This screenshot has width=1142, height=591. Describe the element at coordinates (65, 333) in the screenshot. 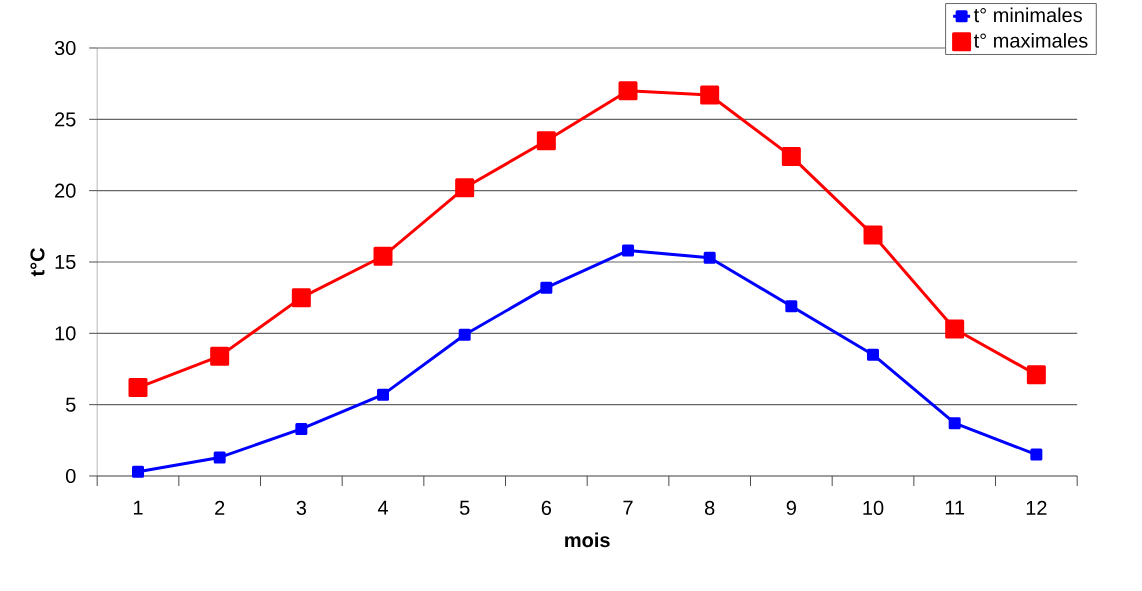

I see `y-tick-label: 10` at that location.